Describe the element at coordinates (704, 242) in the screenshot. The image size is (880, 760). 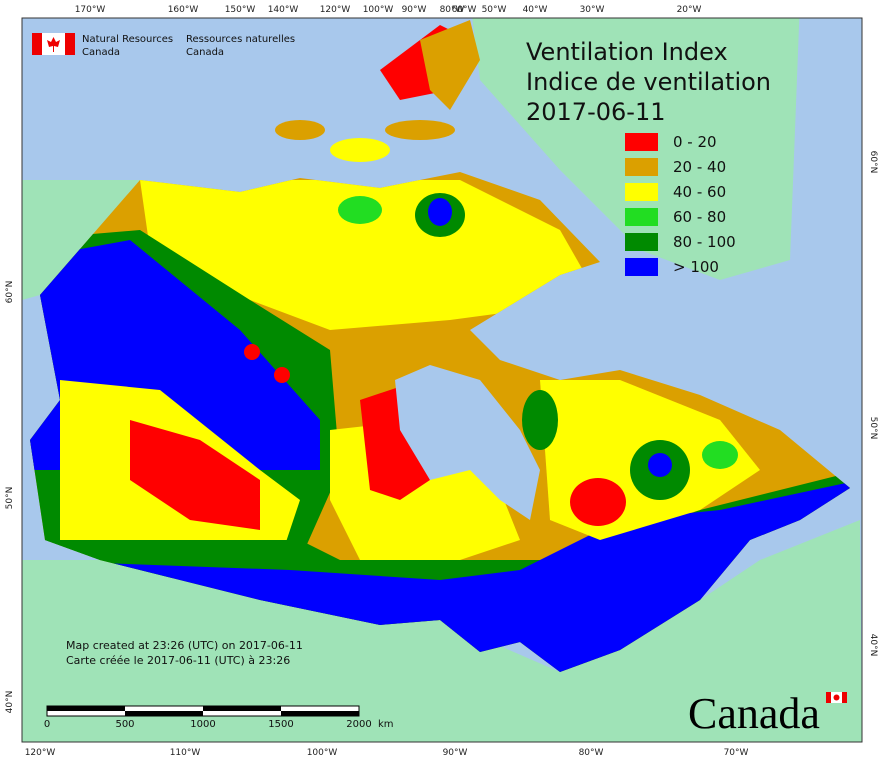
I see `legend-label: 80 - 100` at that location.